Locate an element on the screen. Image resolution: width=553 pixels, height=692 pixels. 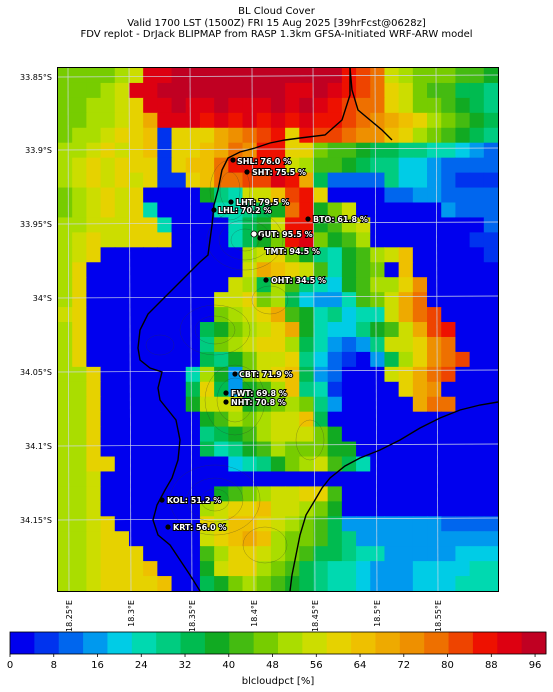
lat-tick-label: 34°S is located at coordinates (42, 298).